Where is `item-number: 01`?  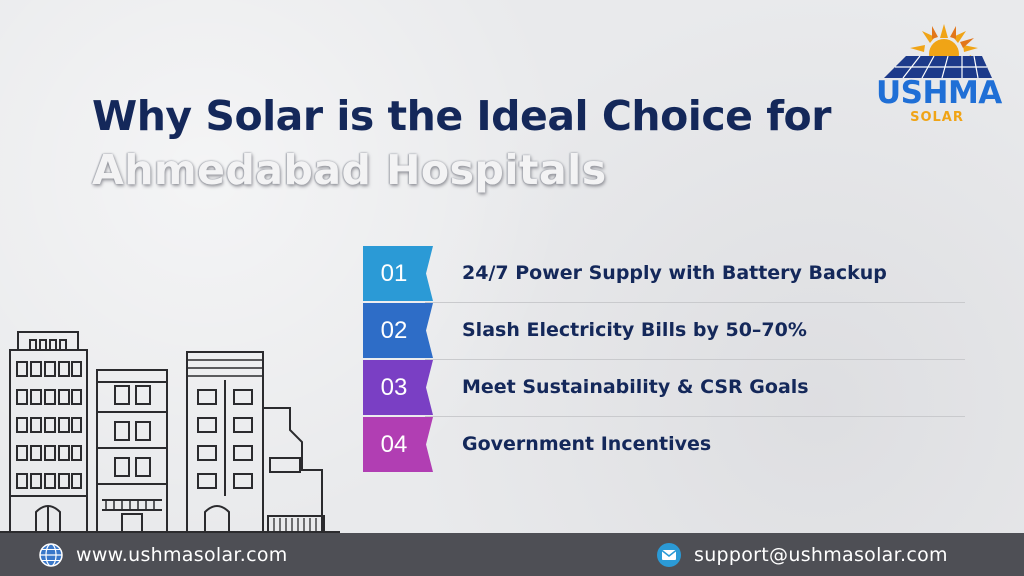
item-number: 01 is located at coordinates (394, 273).